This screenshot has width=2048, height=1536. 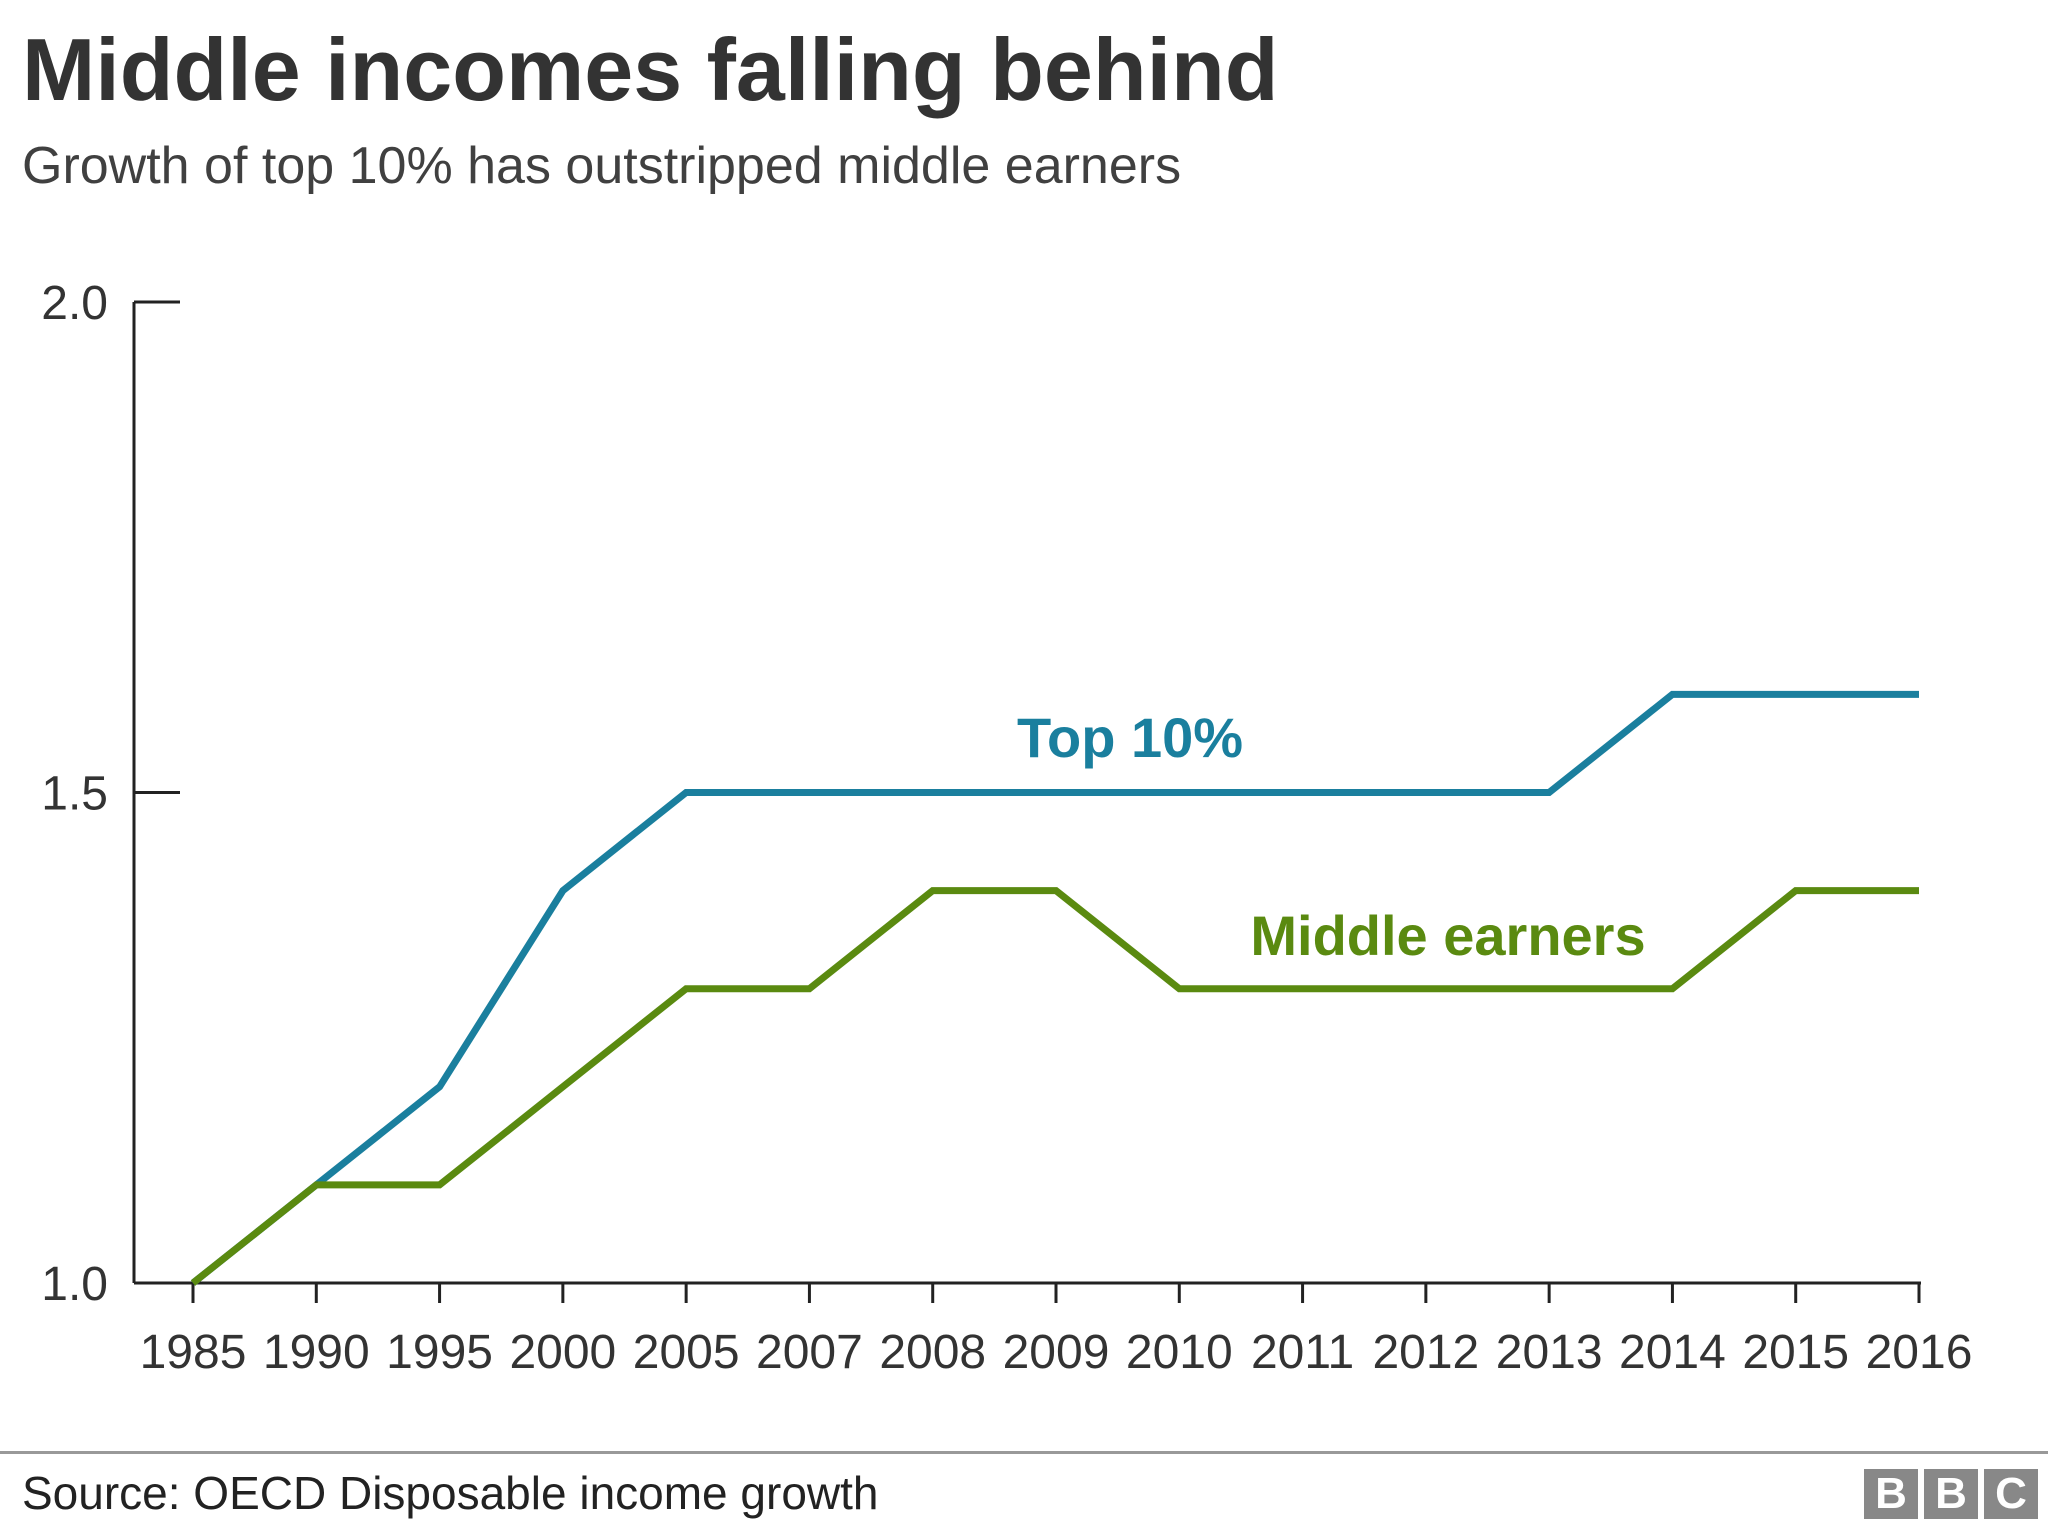 What do you see at coordinates (1447, 935) in the screenshot?
I see `series-label-middle-earners: Middle earners` at bounding box center [1447, 935].